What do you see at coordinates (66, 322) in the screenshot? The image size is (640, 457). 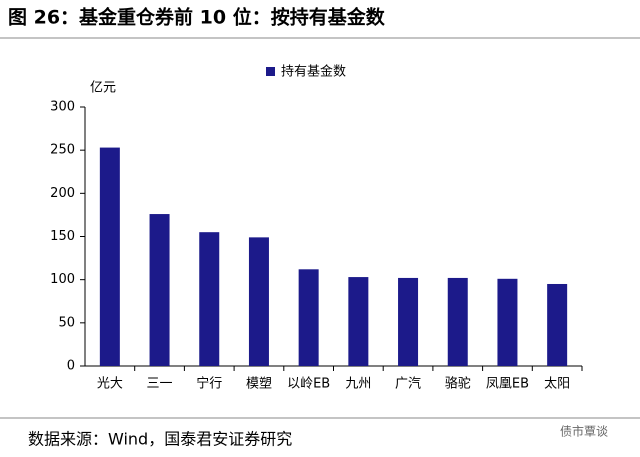 I see `y-tick-label: 50` at bounding box center [66, 322].